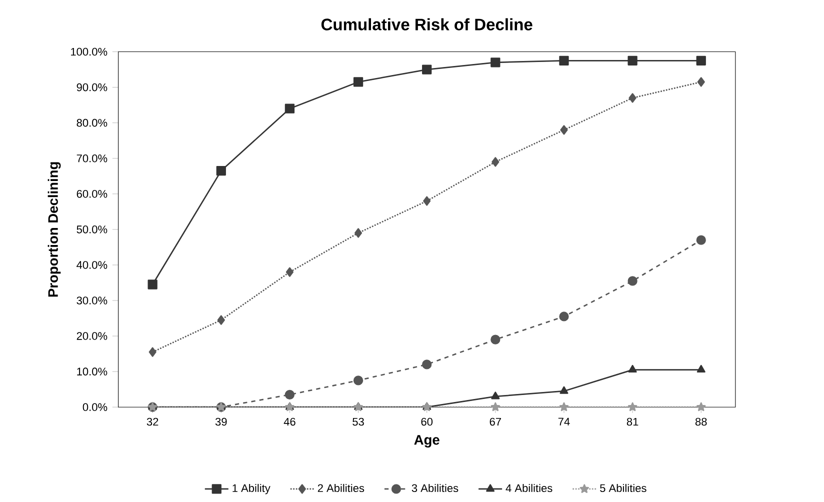  What do you see at coordinates (632, 422) in the screenshot?
I see `x-tick-label: 81` at bounding box center [632, 422].